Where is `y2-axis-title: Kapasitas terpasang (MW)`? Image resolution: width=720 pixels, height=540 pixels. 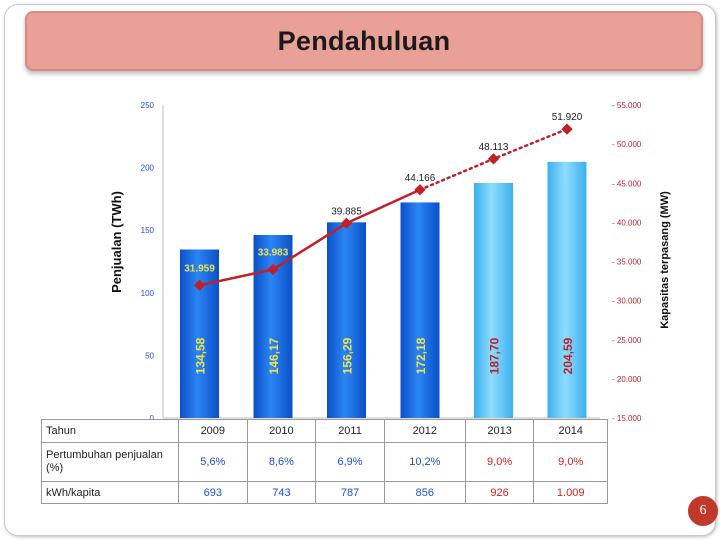 y2-axis-title: Kapasitas terpasang (MW) is located at coordinates (665, 260).